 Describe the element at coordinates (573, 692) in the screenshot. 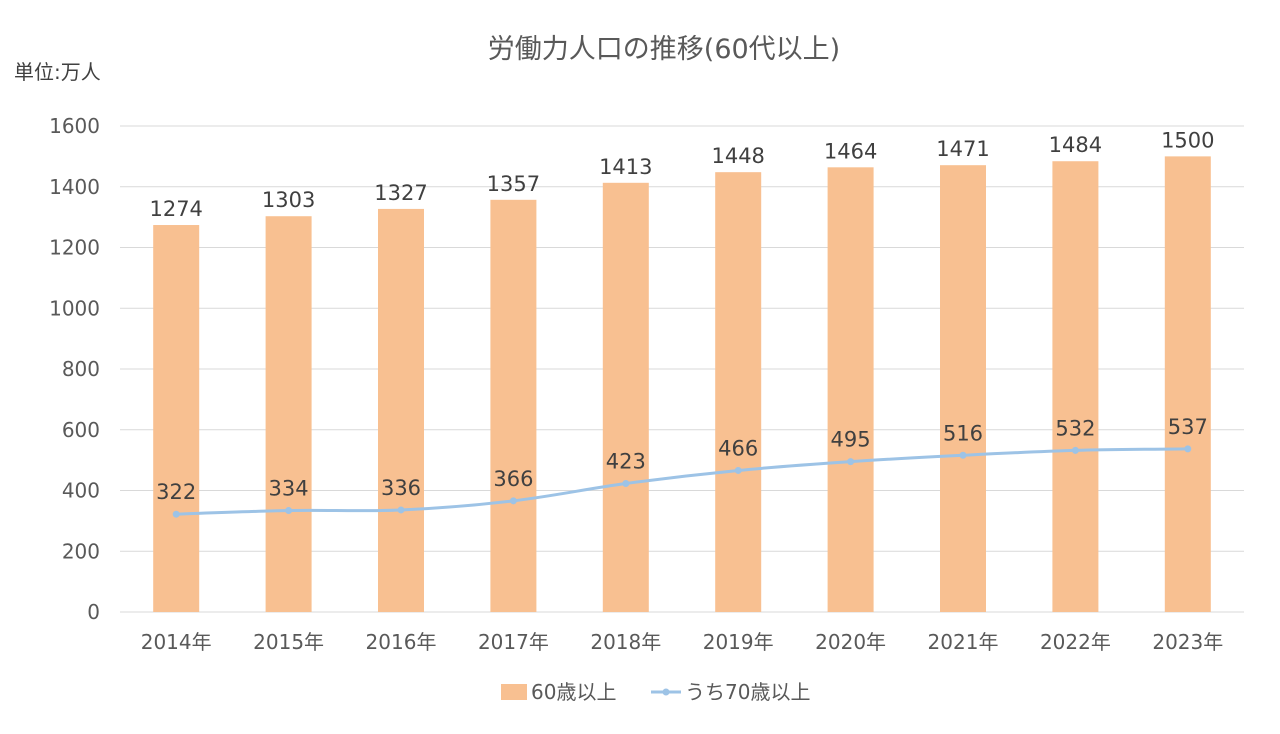

I see `legend-label-bar: 60歳以上` at that location.